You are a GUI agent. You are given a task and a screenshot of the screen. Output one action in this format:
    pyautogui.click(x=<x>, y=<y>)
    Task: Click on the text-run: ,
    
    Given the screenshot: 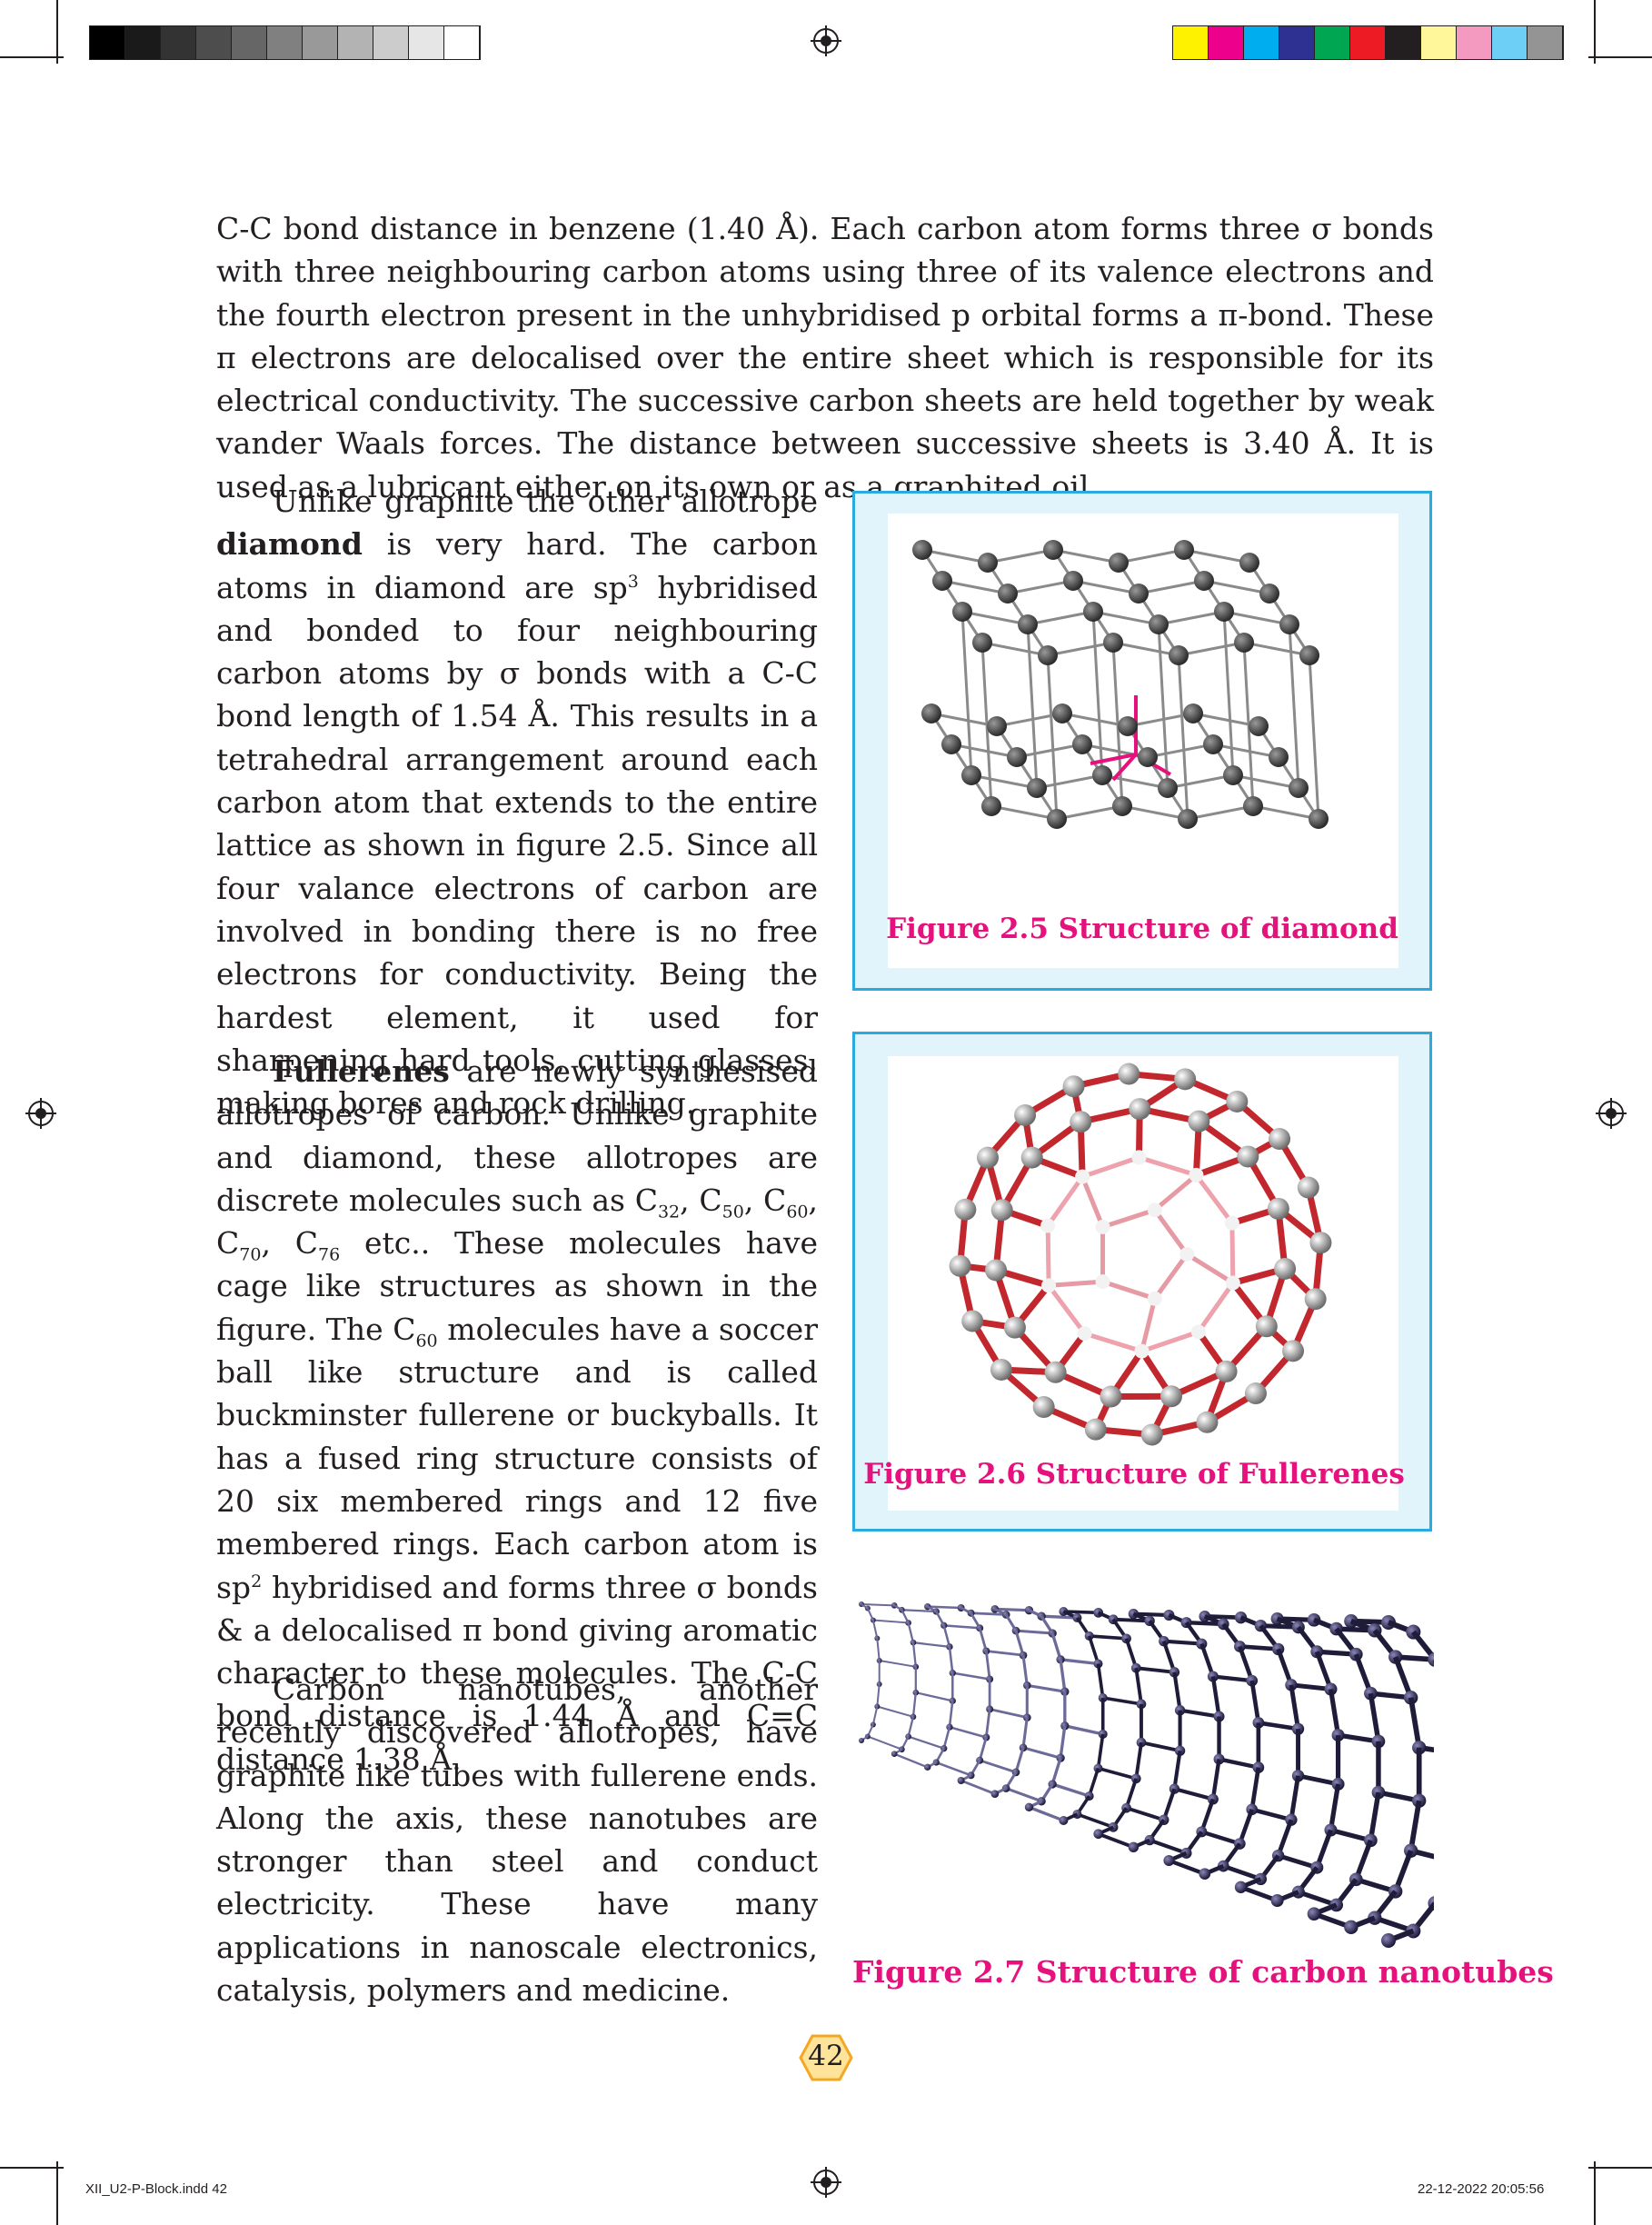 What is the action you would take?
    pyautogui.click(x=685, y=1200)
    